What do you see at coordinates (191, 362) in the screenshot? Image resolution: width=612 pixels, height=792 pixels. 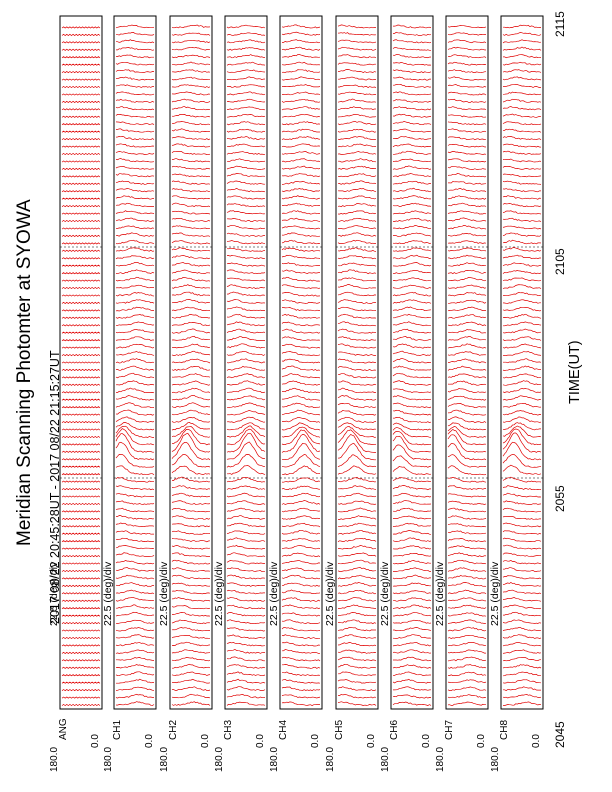 I see `panel-frame` at bounding box center [191, 362].